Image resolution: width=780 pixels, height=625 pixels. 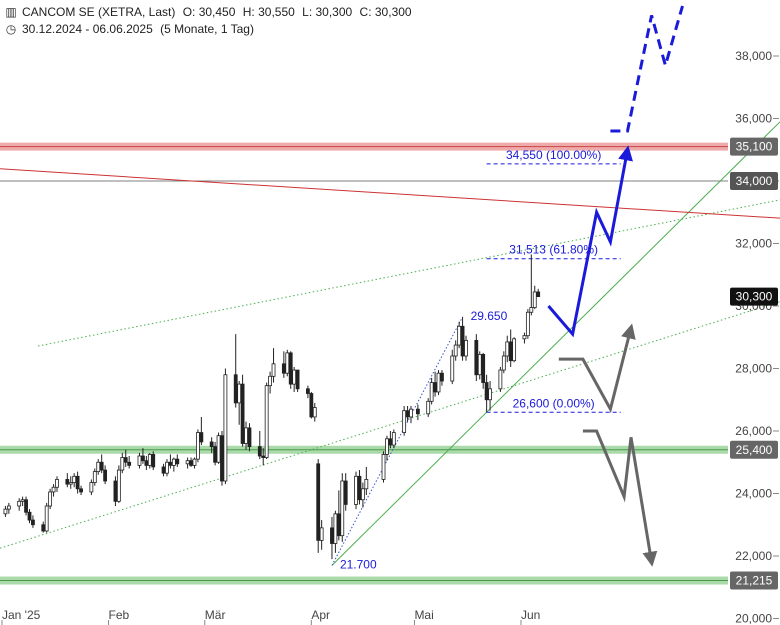 I want to click on price-tag-label: 30,300, so click(x=754, y=297).